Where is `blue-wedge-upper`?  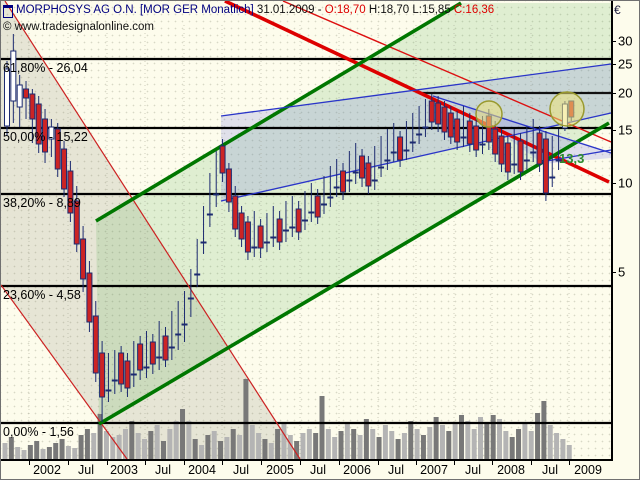
blue-wedge-upper is located at coordinates (416, 90).